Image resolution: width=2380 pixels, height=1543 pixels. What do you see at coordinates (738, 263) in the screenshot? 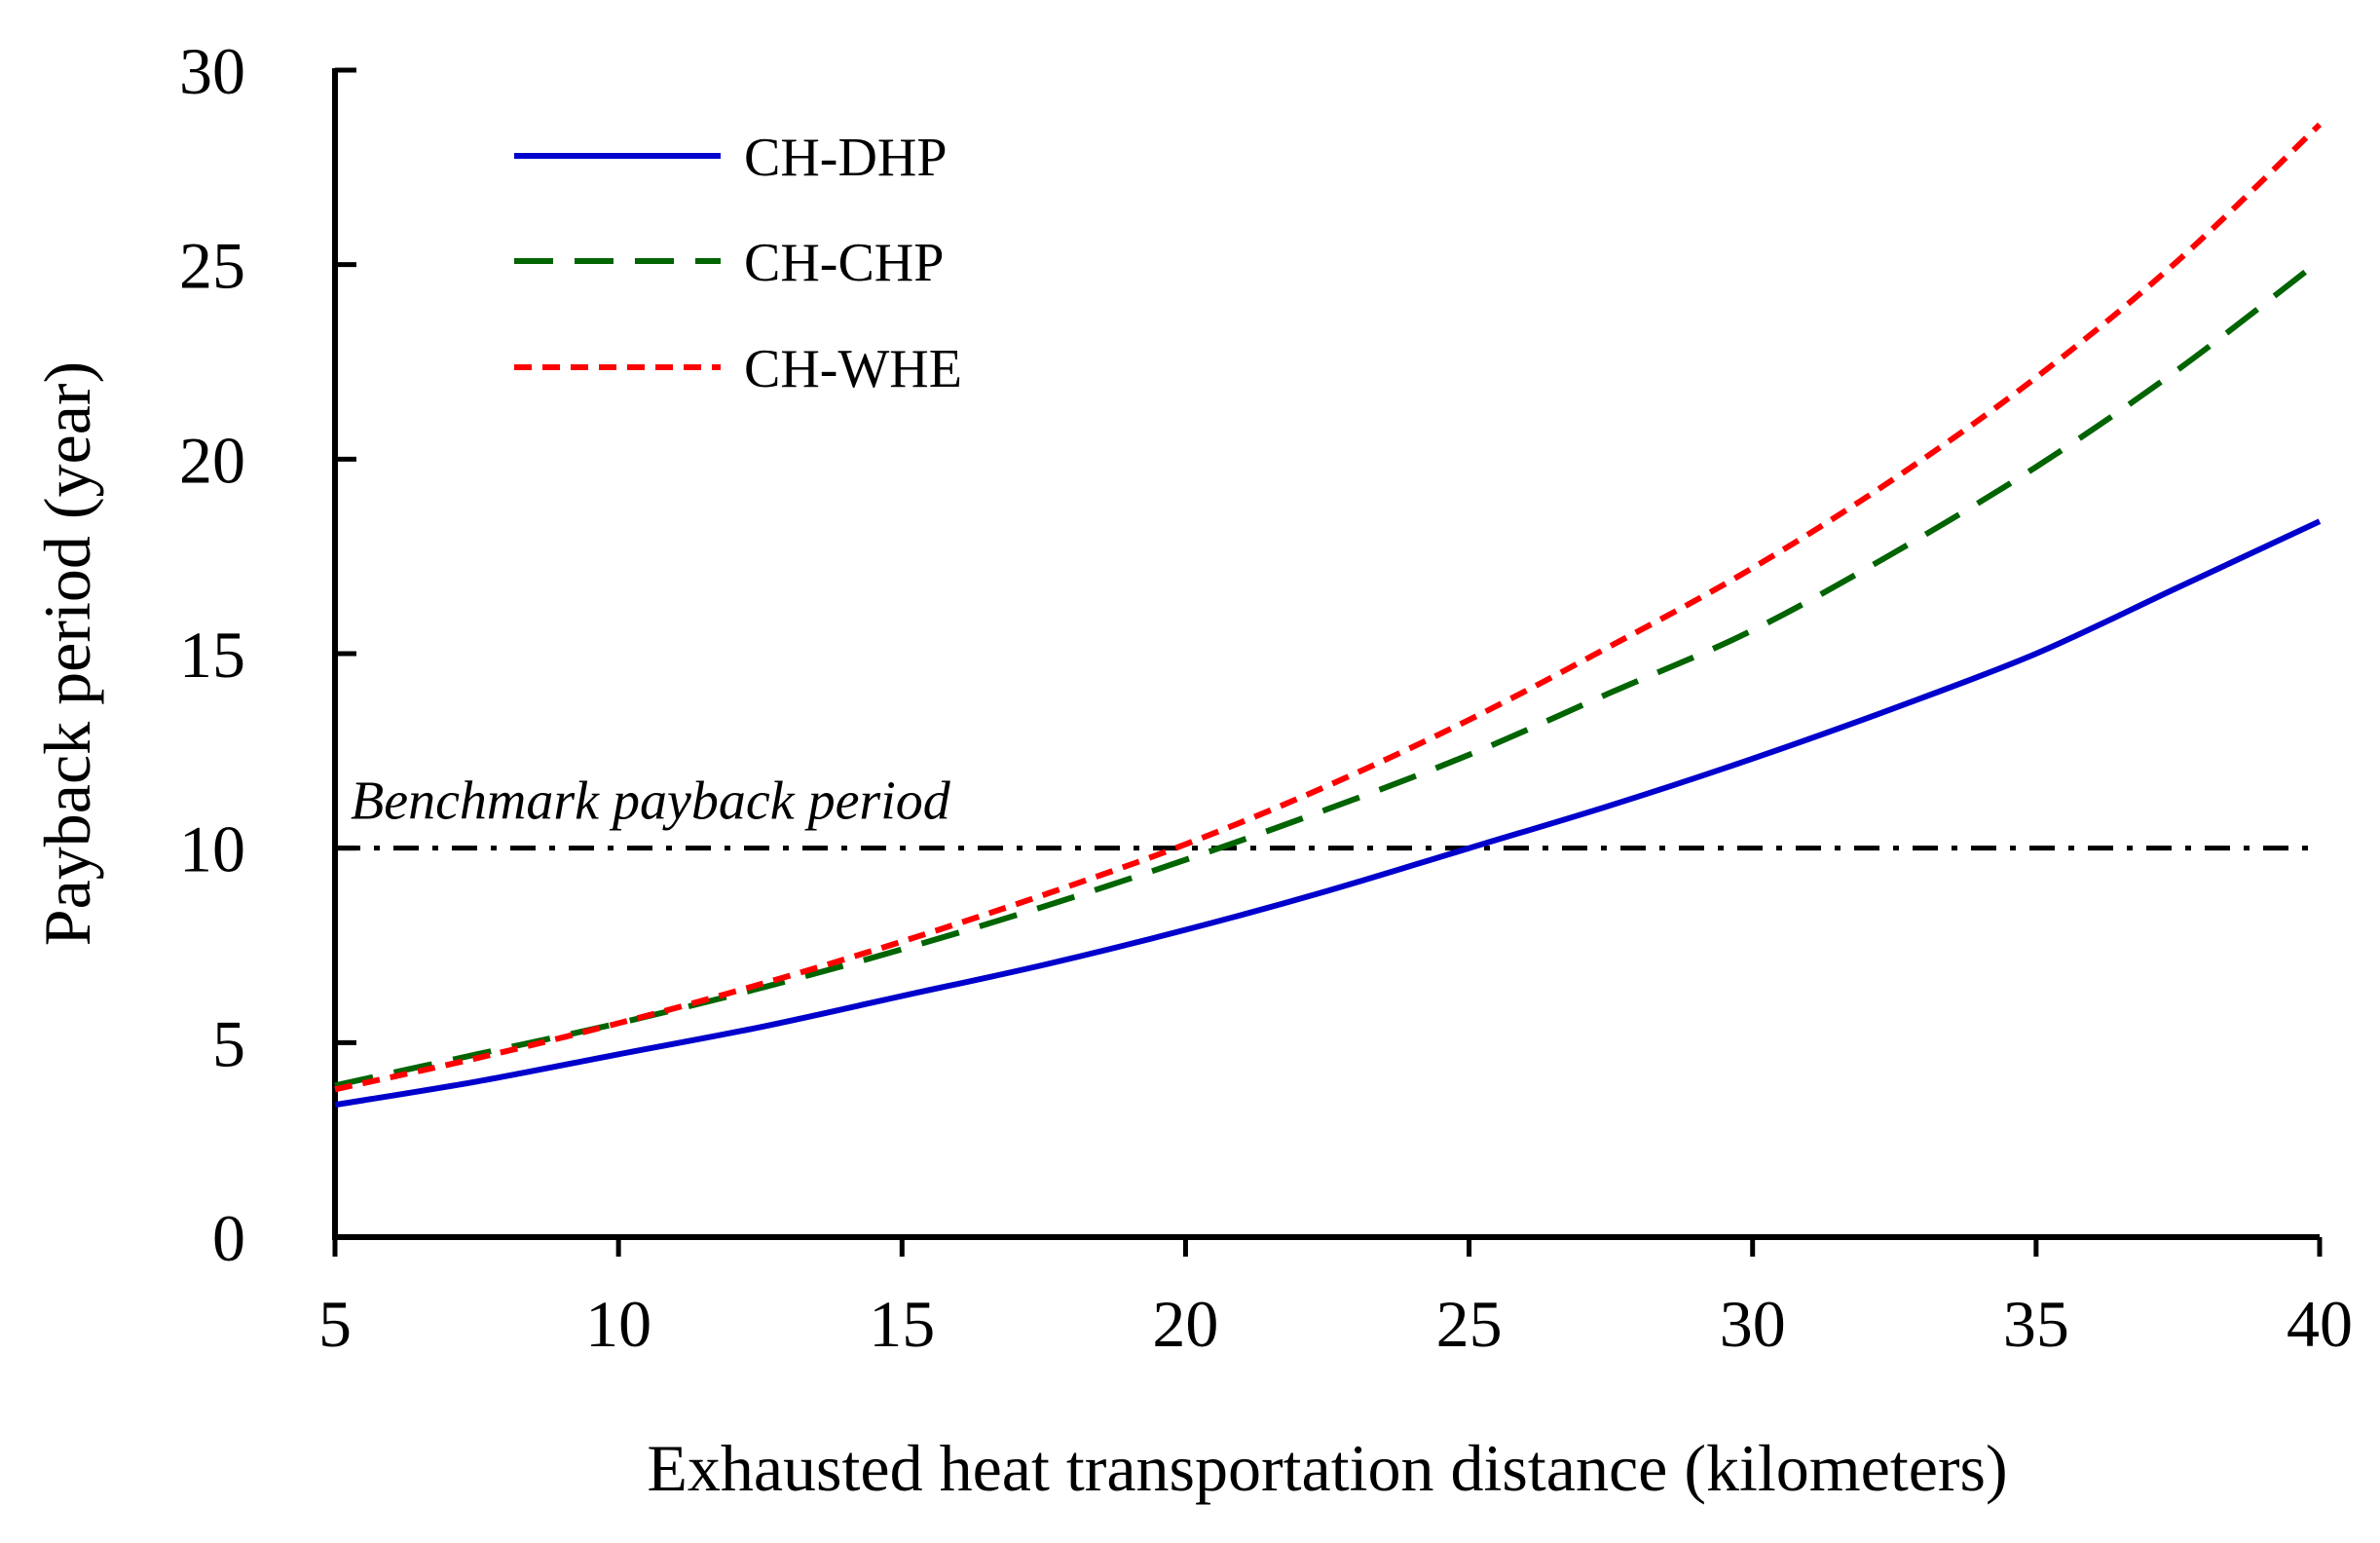
I see `legend: CH-DHP CH-CHP CH-WHE` at bounding box center [738, 263].